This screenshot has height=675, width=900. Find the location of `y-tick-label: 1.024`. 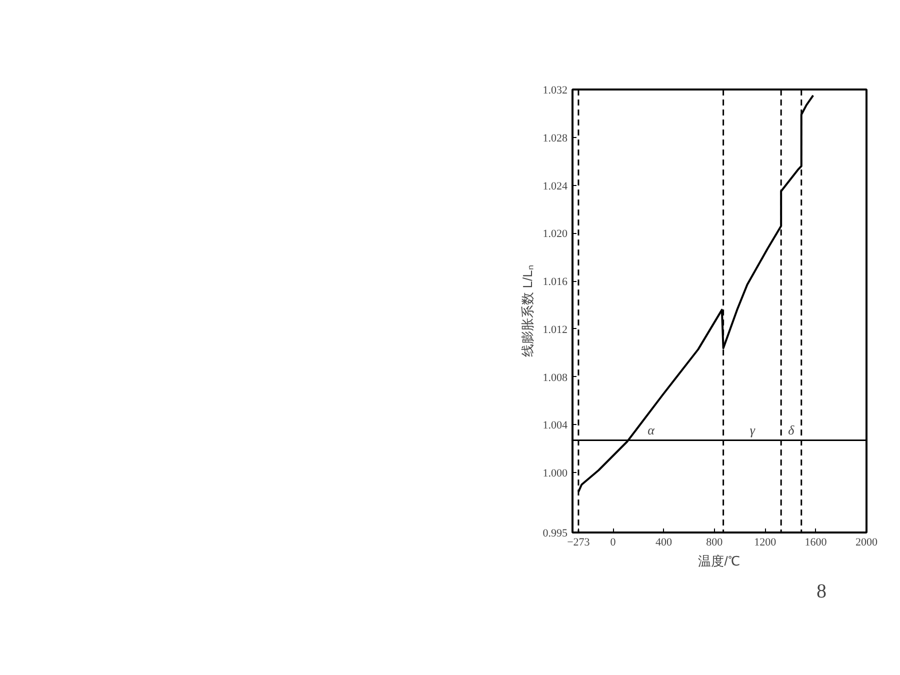

y-tick-label: 1.024 is located at coordinates (555, 186).